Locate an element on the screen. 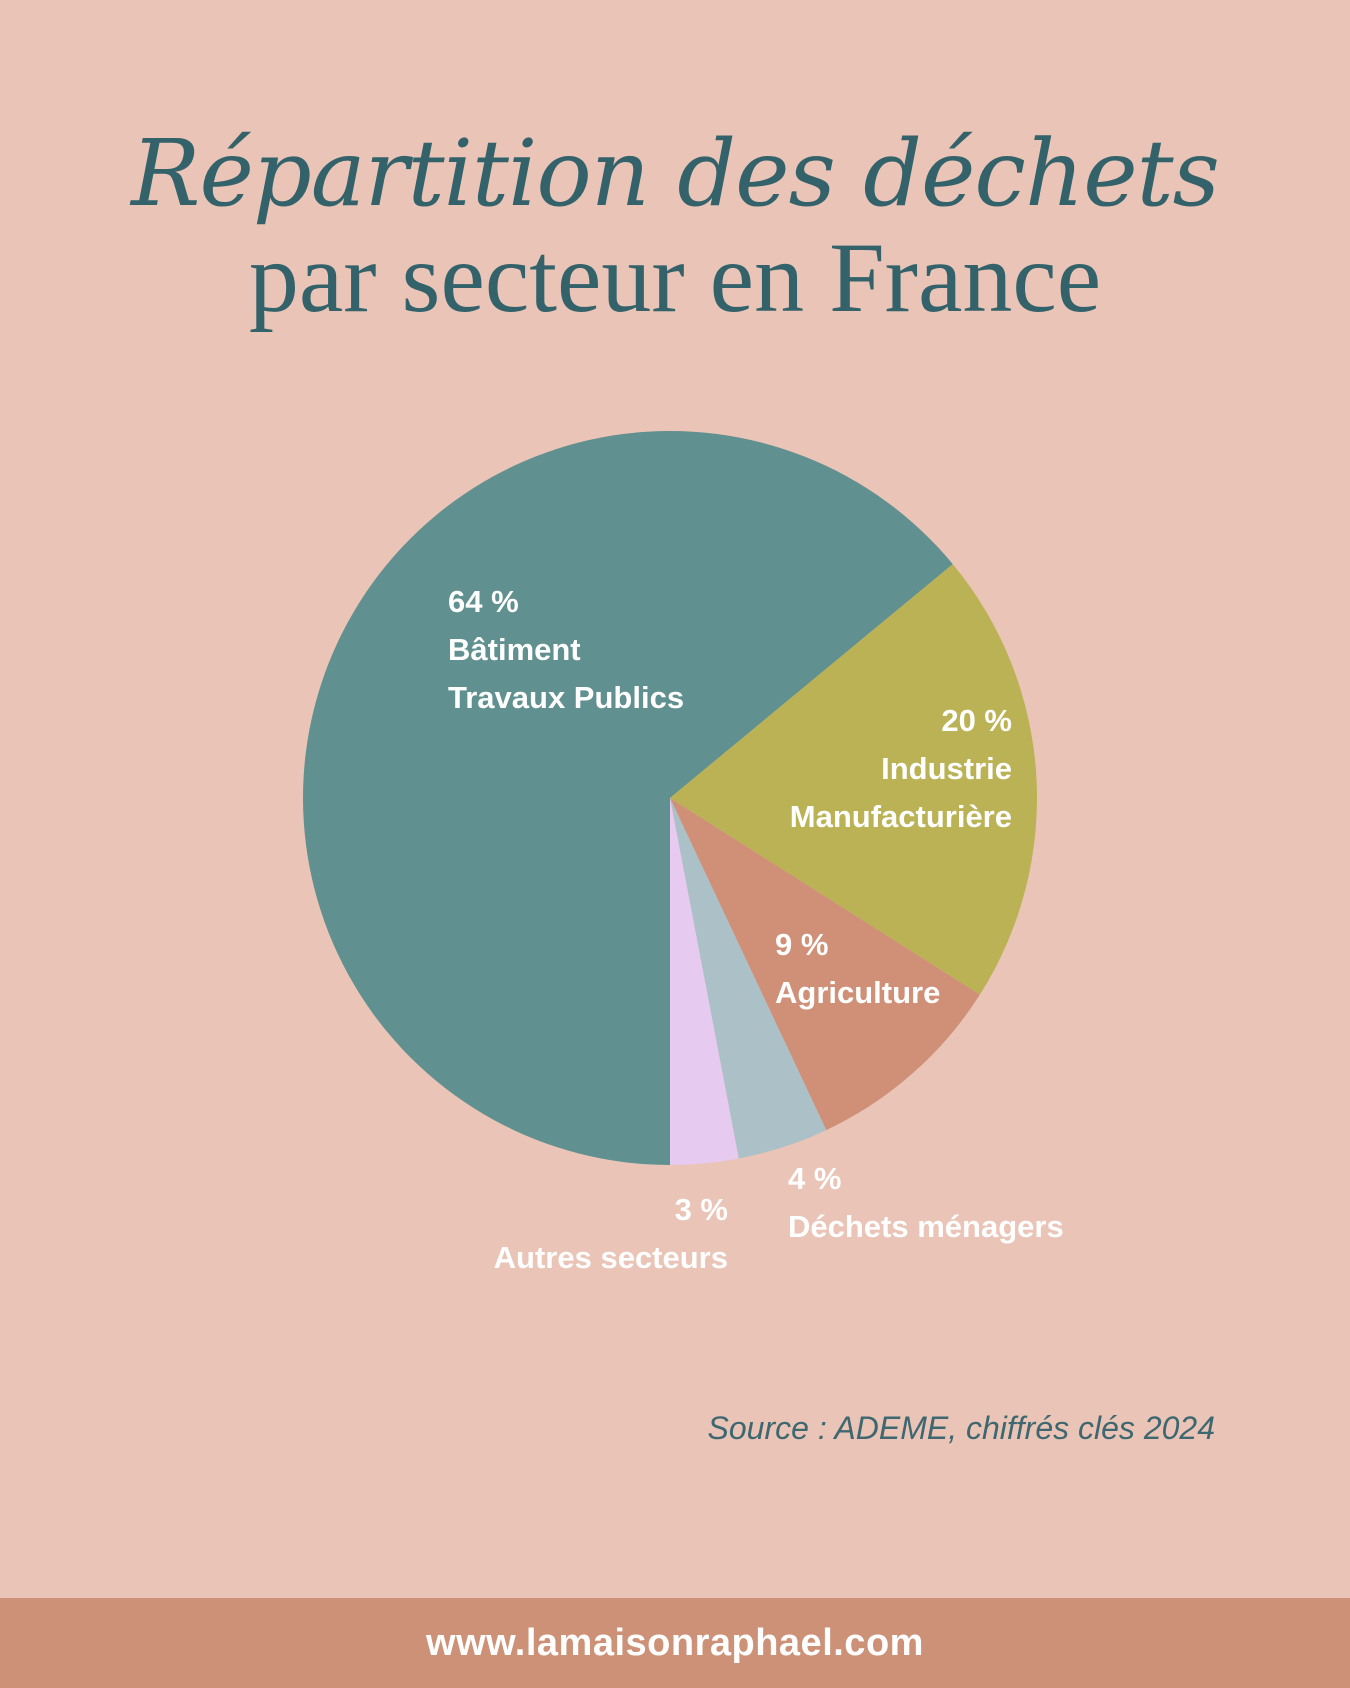 Image resolution: width=1350 pixels, height=1688 pixels. slice-category-label: Bâtiment is located at coordinates (514, 649).